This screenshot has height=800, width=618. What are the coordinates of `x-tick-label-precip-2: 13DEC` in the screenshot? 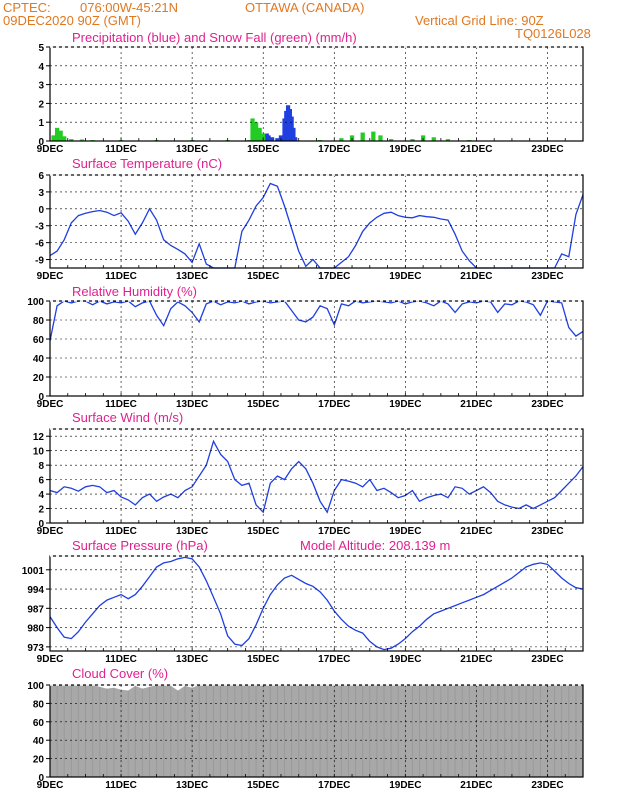 It's located at (192, 149).